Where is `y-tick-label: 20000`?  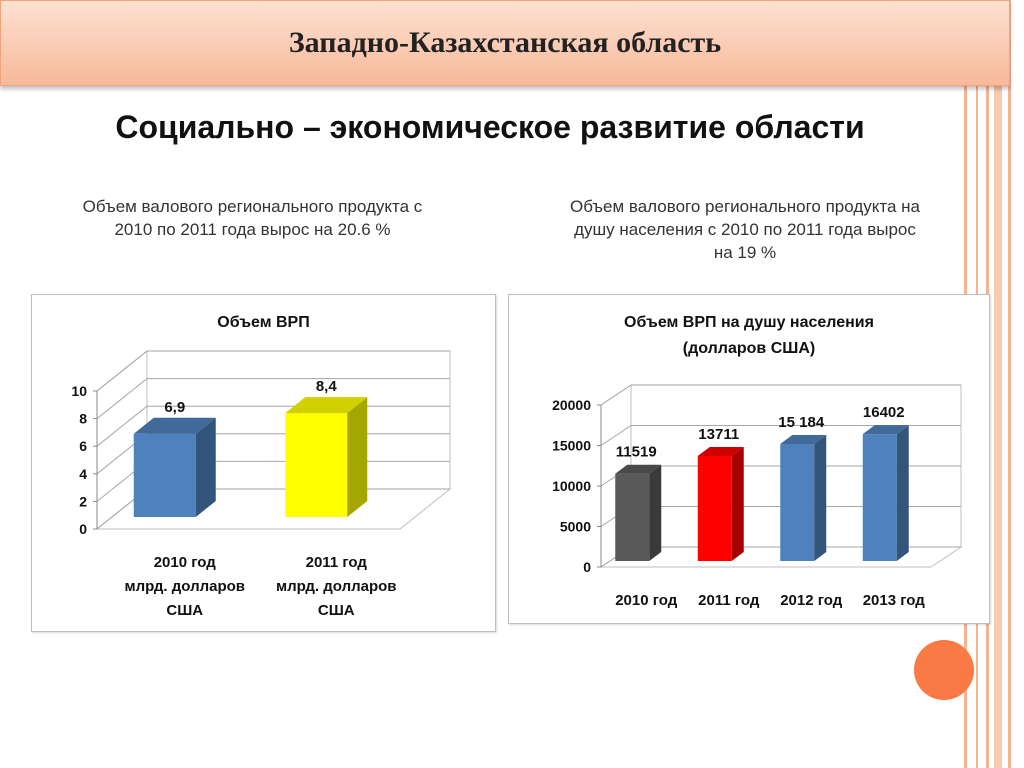
y-tick-label: 20000 is located at coordinates (571, 405).